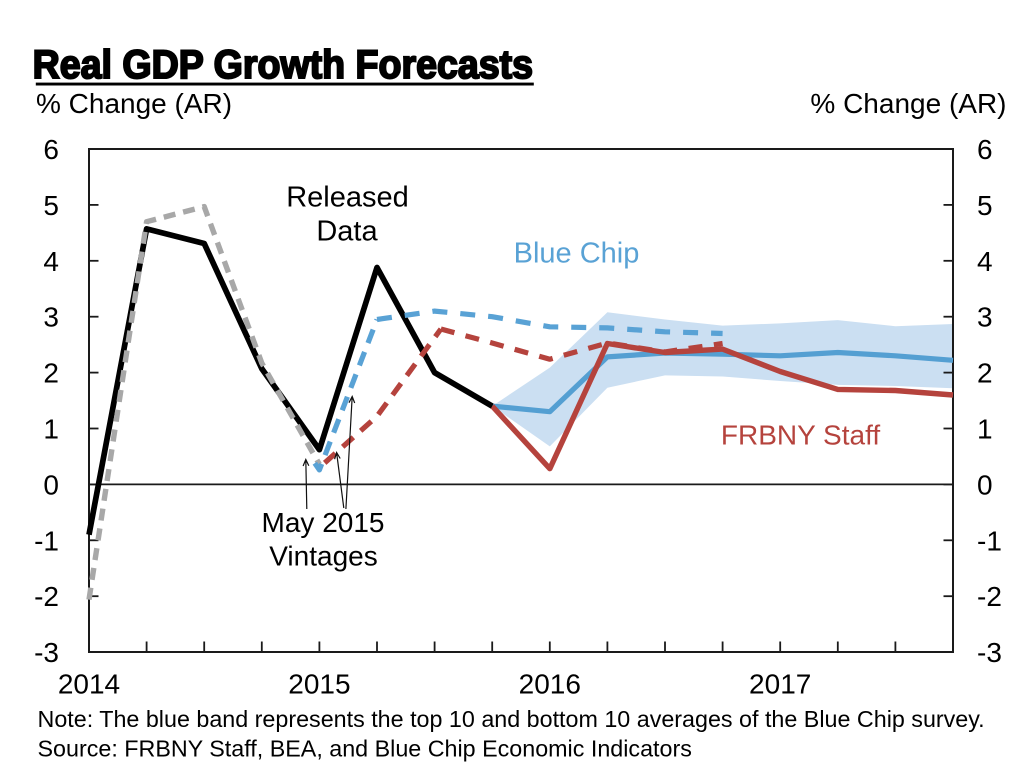 The height and width of the screenshot is (777, 1024). I want to click on svg-text: 2015, so click(319, 684).